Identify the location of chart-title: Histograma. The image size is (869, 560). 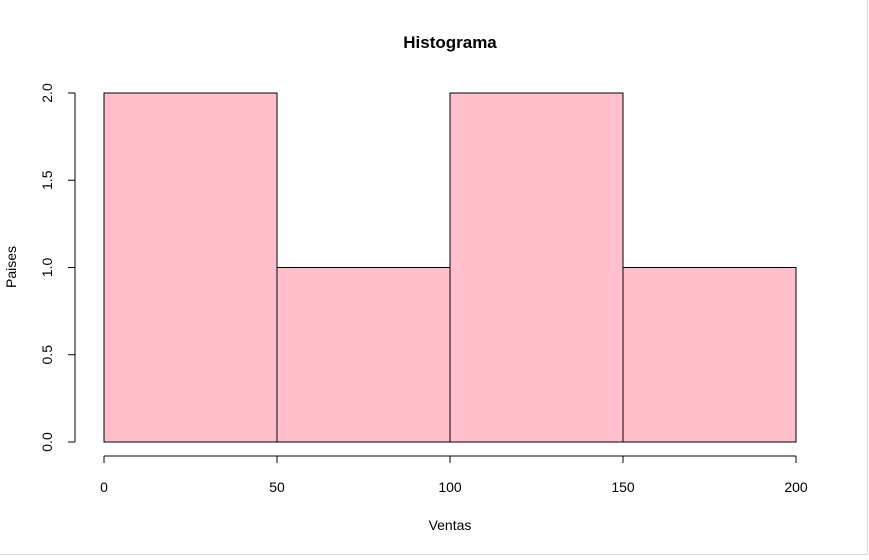
(450, 42).